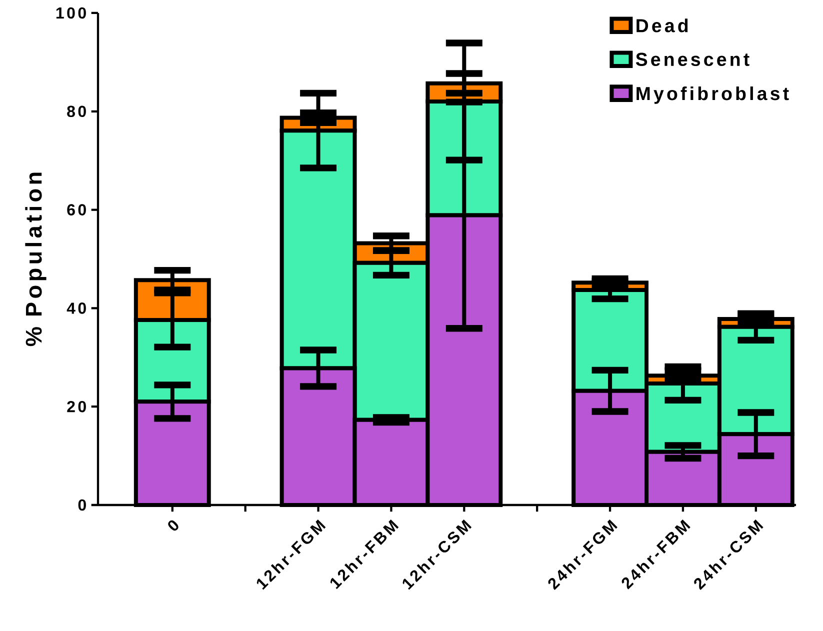 The width and height of the screenshot is (823, 631). I want to click on x-tick-label: 0, so click(173, 525).